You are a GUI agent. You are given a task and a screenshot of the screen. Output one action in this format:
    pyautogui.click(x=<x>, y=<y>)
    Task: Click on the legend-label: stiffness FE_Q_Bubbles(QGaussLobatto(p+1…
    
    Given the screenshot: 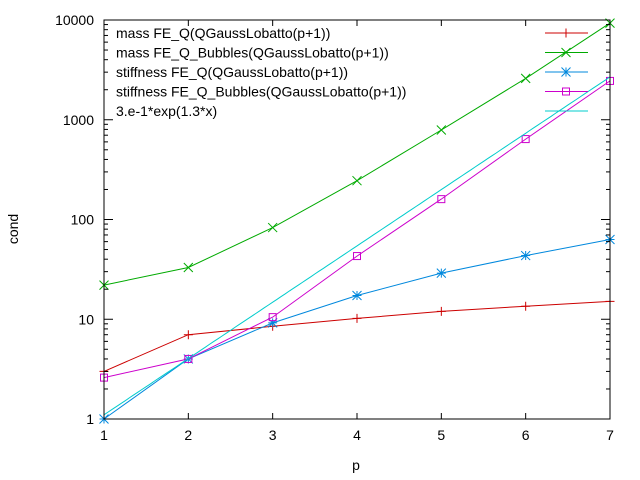 What is the action you would take?
    pyautogui.click(x=261, y=92)
    